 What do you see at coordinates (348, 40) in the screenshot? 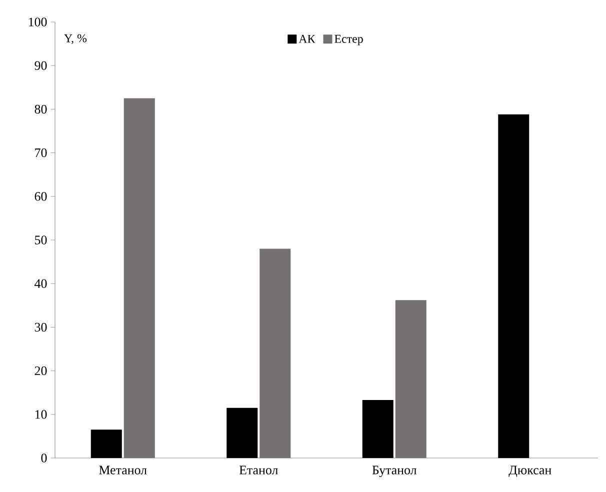
I see `legend-label: Естер` at bounding box center [348, 40].